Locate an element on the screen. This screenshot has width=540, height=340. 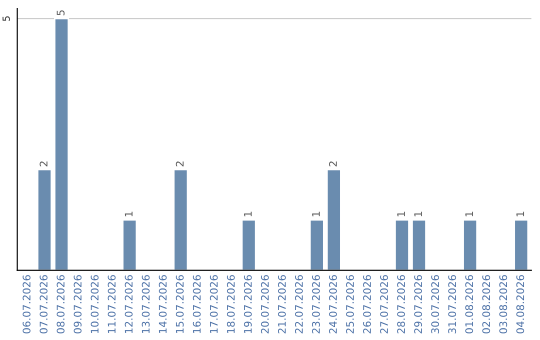
x-tick-label: 21.07.2026 is located at coordinates (282, 304).